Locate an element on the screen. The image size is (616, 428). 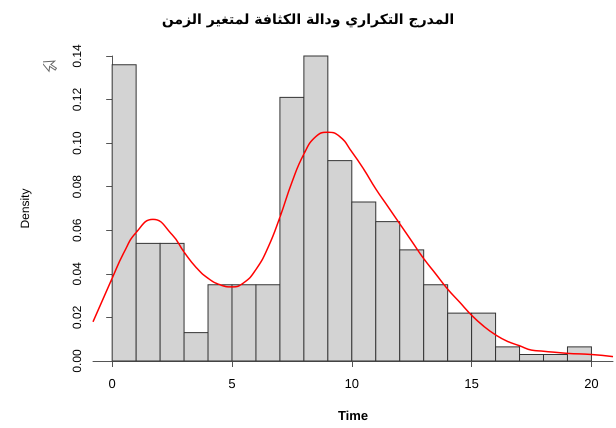
y-axis-title: Density is located at coordinates (25, 208).